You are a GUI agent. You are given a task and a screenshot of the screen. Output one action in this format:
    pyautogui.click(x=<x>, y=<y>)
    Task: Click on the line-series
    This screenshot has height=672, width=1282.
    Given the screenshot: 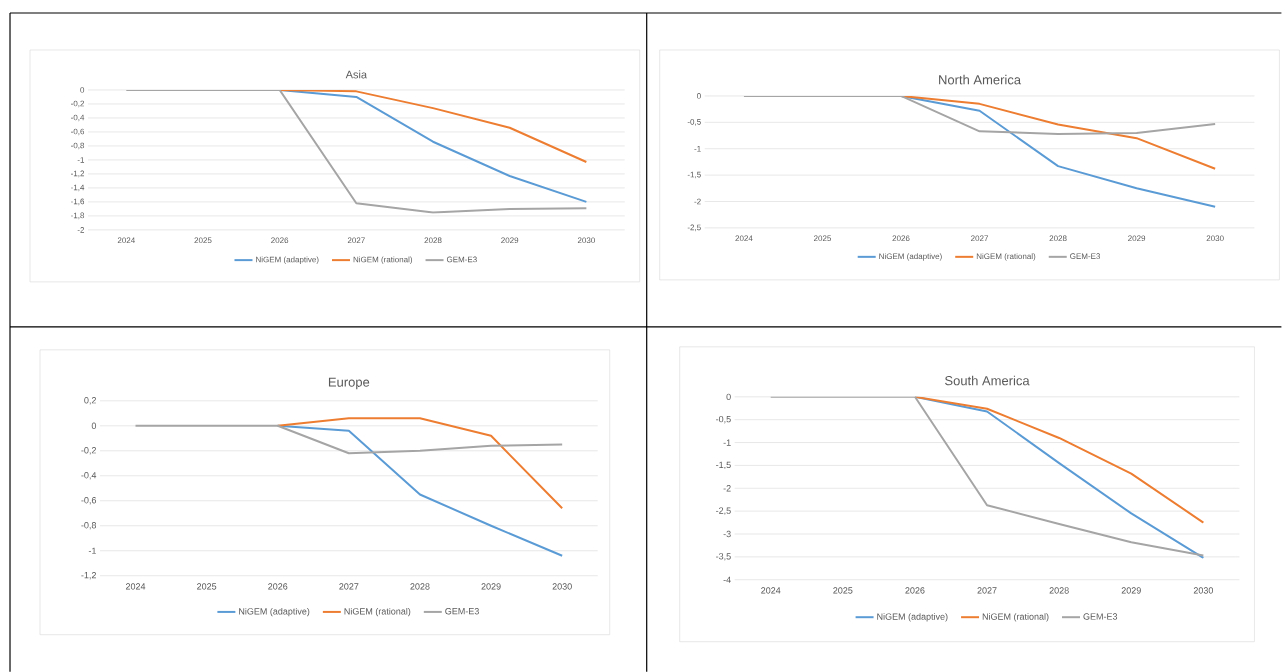 What is the action you would take?
    pyautogui.click(x=433, y=126)
    